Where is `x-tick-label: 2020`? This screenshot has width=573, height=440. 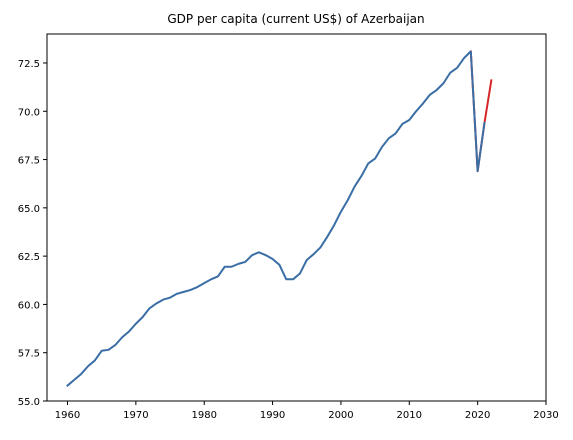
x-tick-label: 2020 is located at coordinates (477, 415).